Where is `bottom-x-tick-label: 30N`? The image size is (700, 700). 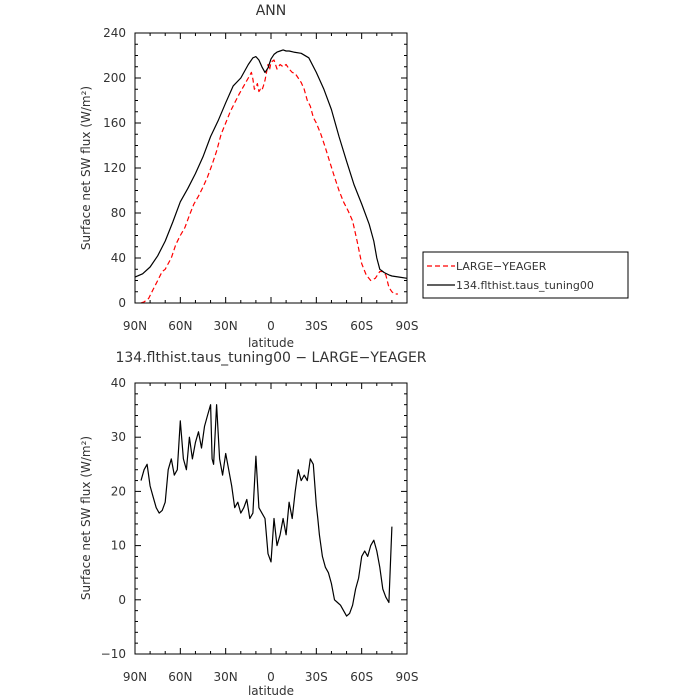 bottom-x-tick-label: 30N is located at coordinates (226, 677).